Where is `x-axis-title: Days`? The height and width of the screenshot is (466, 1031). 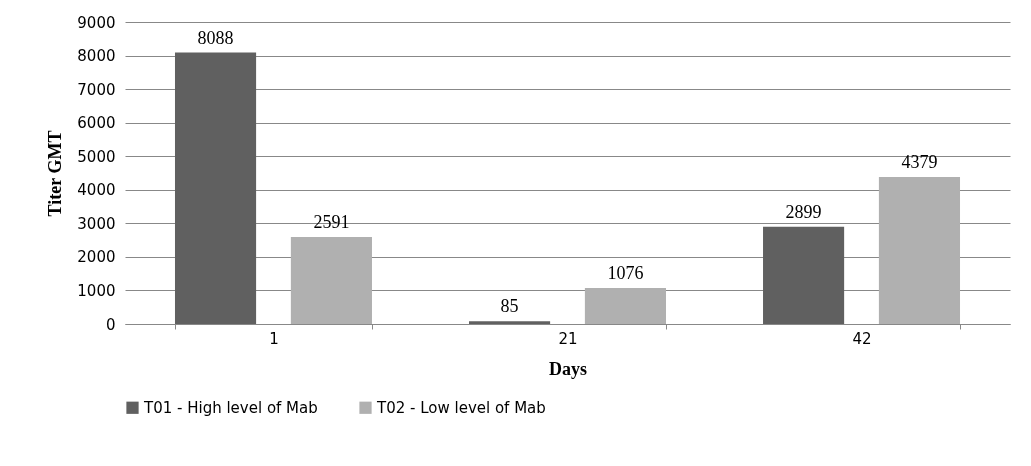
x-axis-title: Days is located at coordinates (568, 368).